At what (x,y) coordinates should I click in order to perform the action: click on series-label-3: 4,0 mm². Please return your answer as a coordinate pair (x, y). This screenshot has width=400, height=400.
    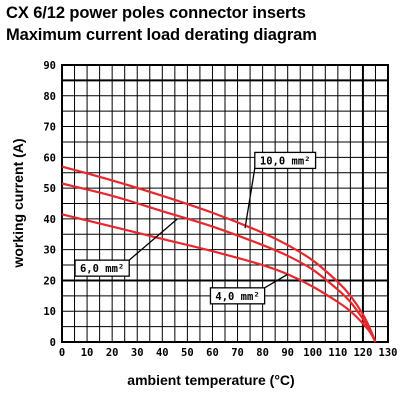
    Looking at the image, I should click on (237, 297).